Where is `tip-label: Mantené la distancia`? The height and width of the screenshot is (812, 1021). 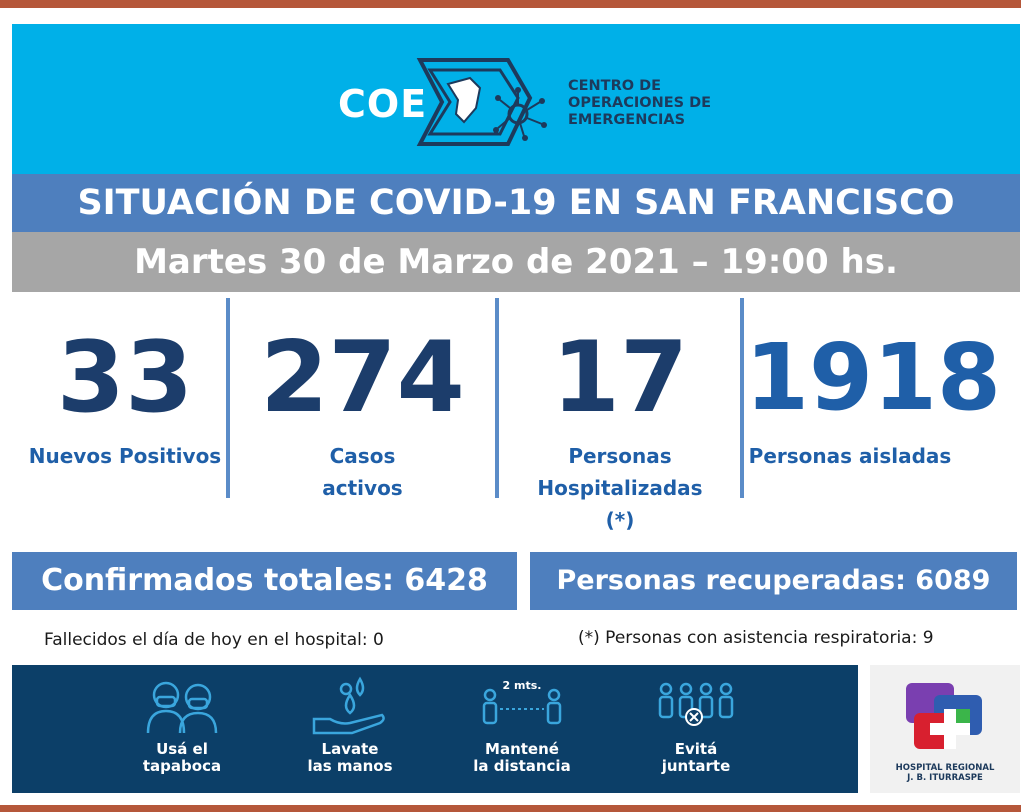
tip-label: Mantené la distancia is located at coordinates (522, 758).